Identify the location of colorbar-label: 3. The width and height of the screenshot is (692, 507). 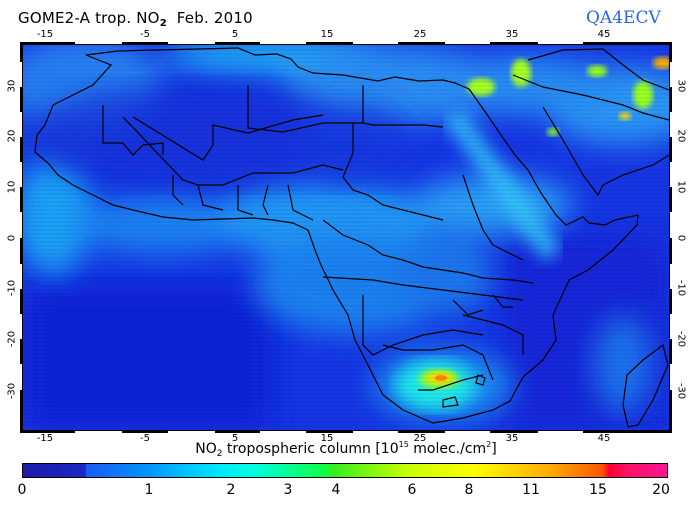
(288, 490).